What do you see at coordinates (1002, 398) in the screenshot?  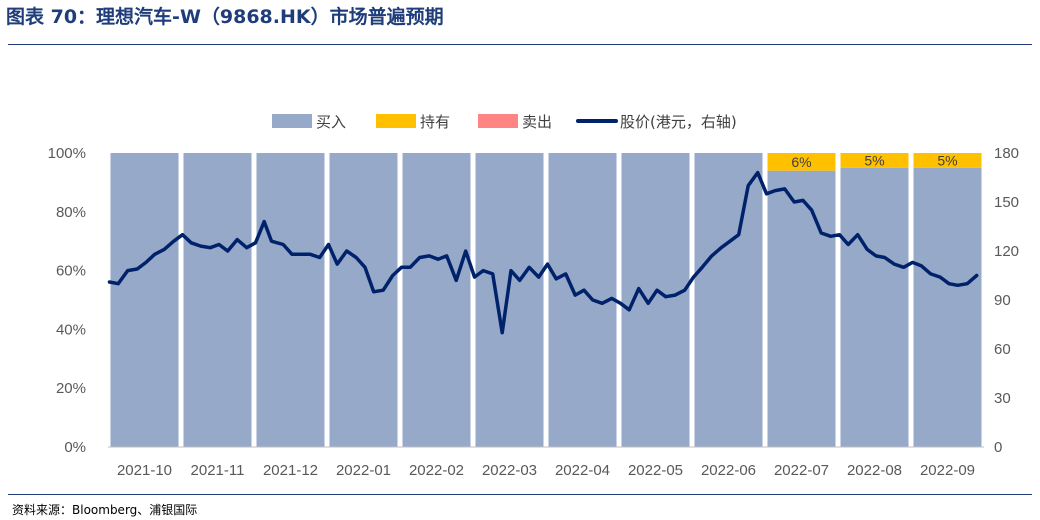 I see `y-right-tick-label: 30` at bounding box center [1002, 398].